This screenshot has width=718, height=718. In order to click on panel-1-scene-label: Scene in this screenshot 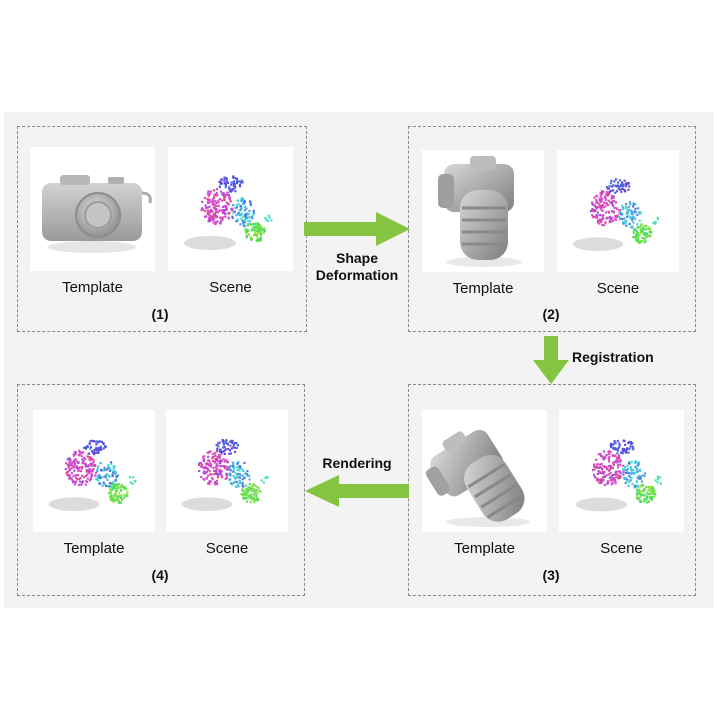, I will do `click(230, 287)`.